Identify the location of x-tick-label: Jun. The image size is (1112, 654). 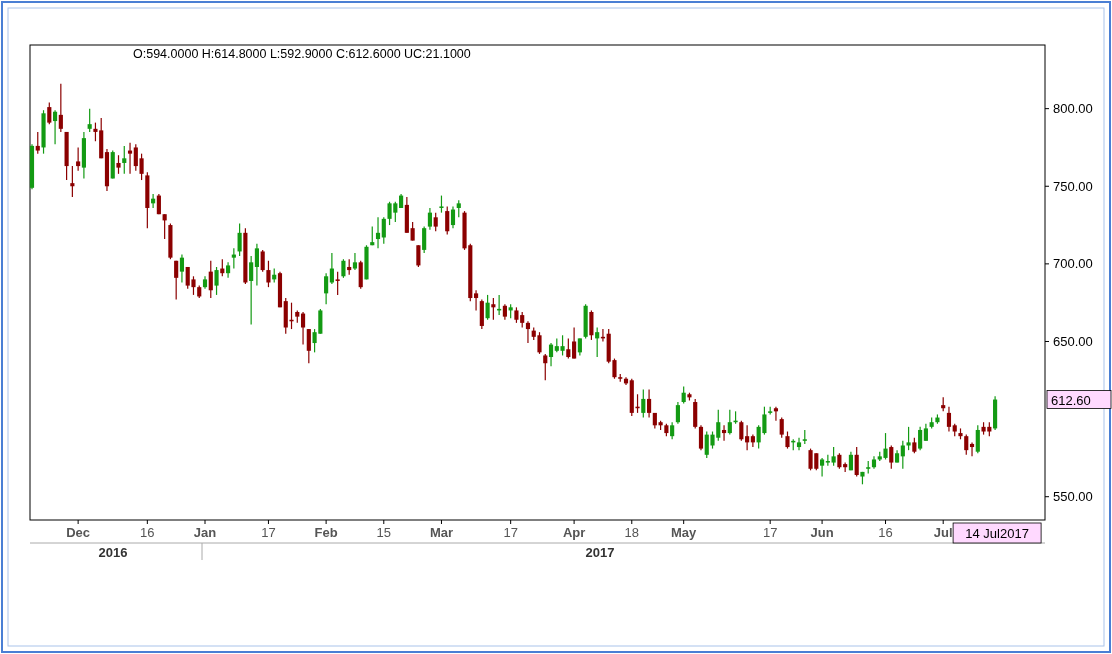
(822, 532).